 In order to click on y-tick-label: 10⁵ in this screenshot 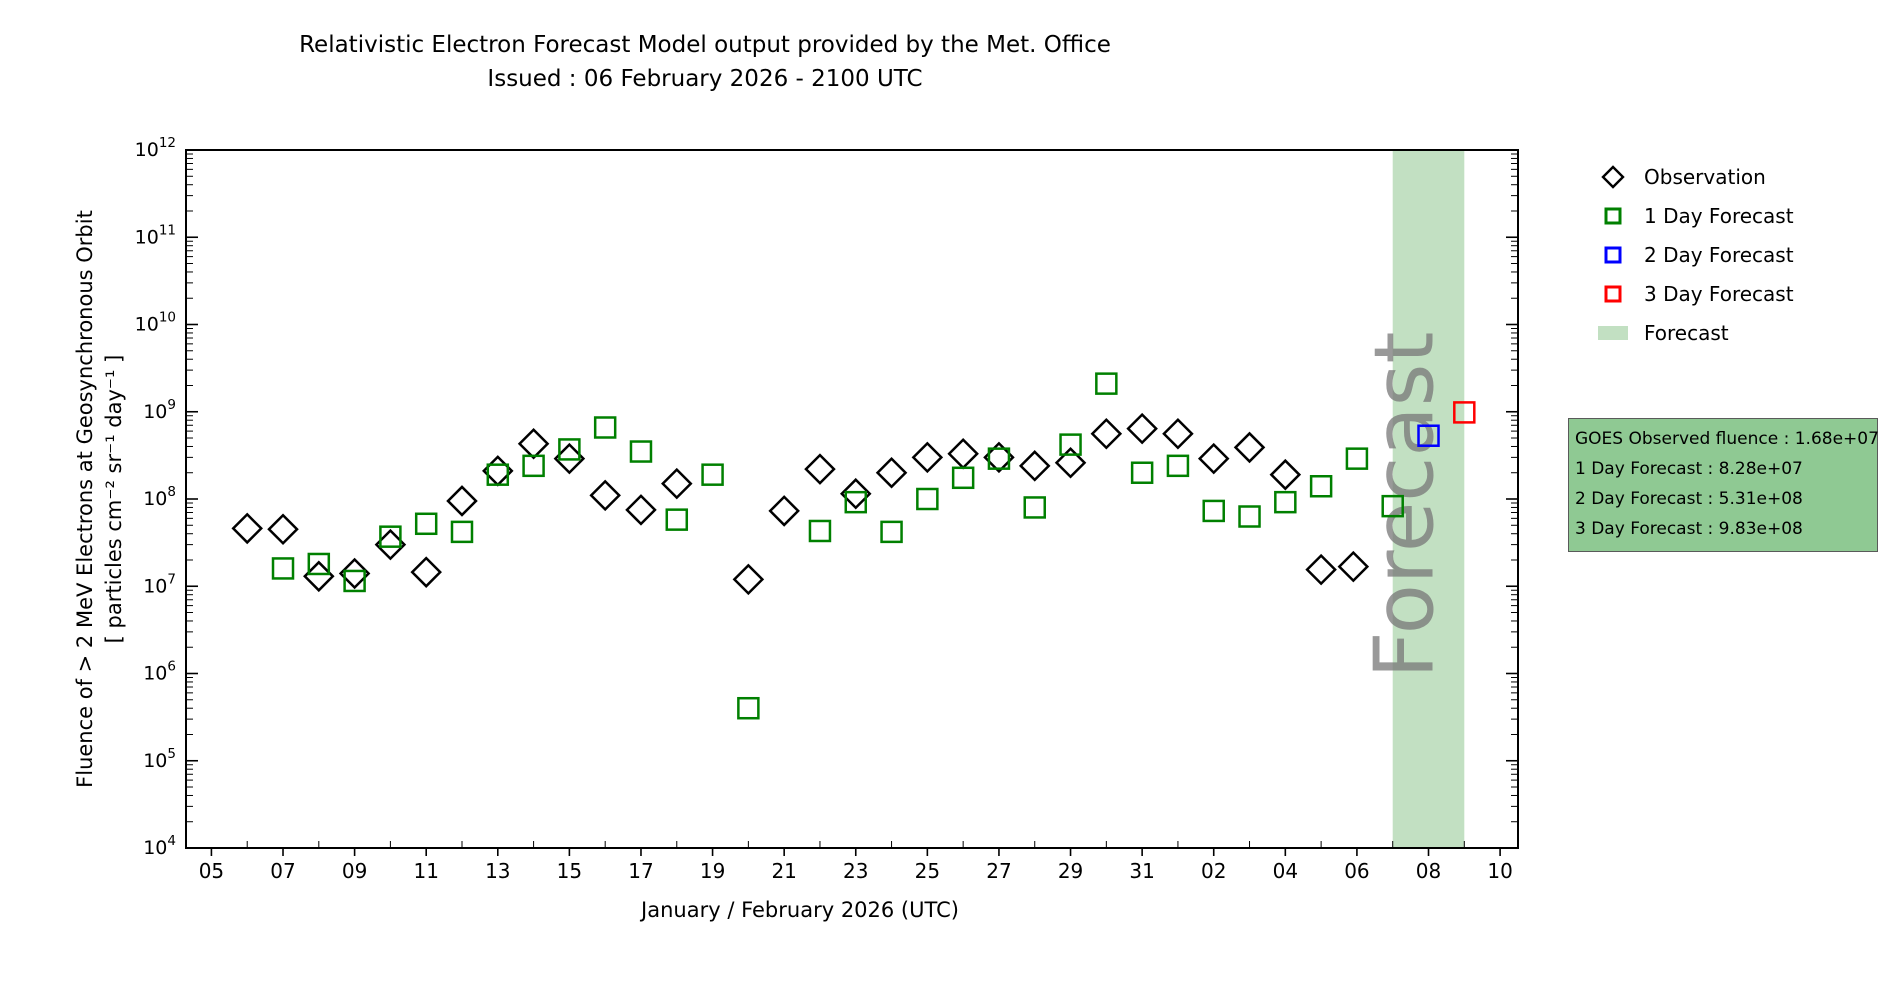, I will do `click(159, 759)`.